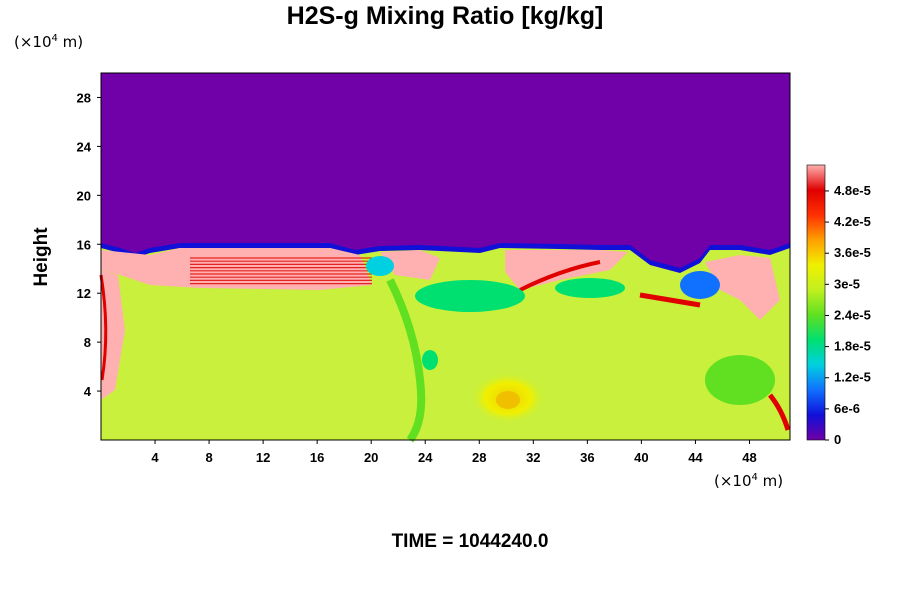 Image resolution: width=900 pixels, height=600 pixels. I want to click on x-tick-label: 40, so click(641, 457).